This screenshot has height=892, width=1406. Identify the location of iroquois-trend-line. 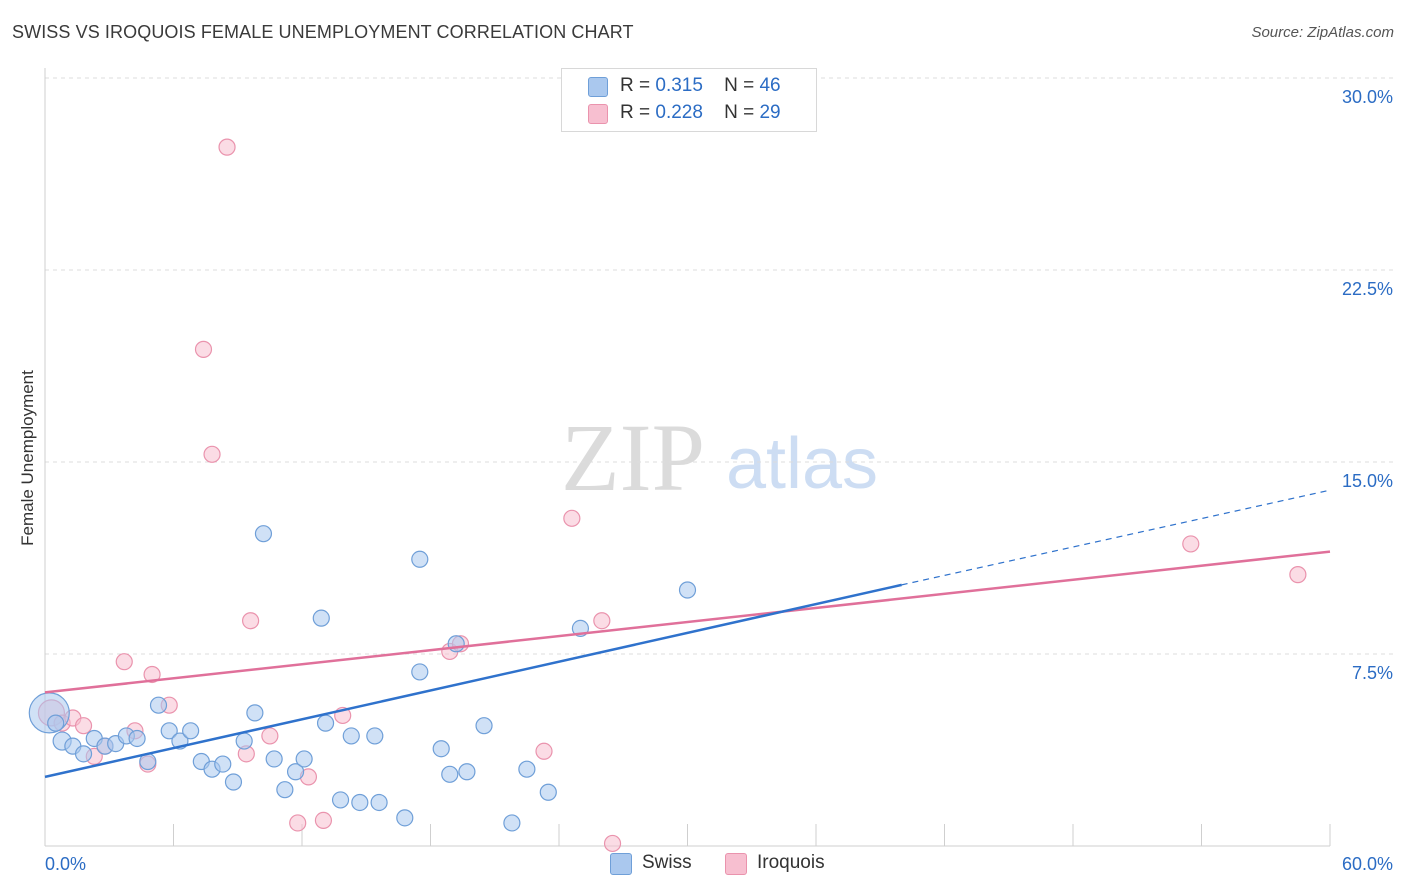
(687, 622).